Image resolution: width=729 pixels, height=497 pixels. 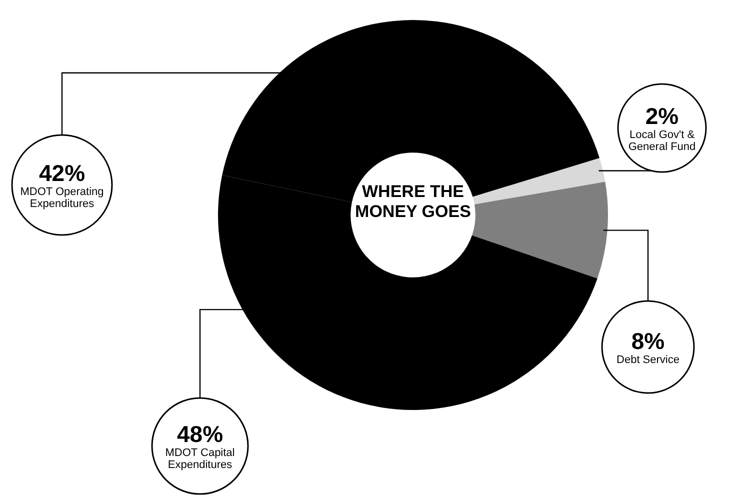 I want to click on slice-label: MDOT Capital Expenditures, so click(x=200, y=459).